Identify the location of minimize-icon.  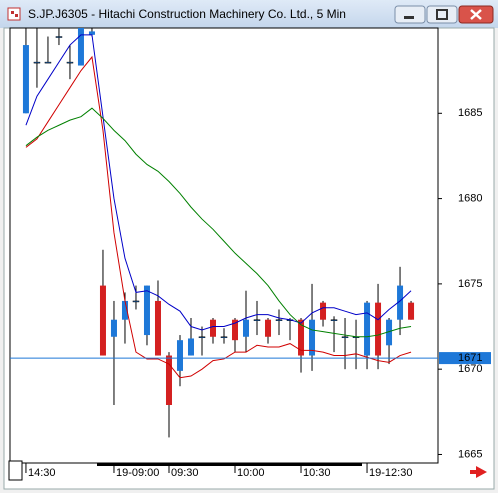
(409, 17).